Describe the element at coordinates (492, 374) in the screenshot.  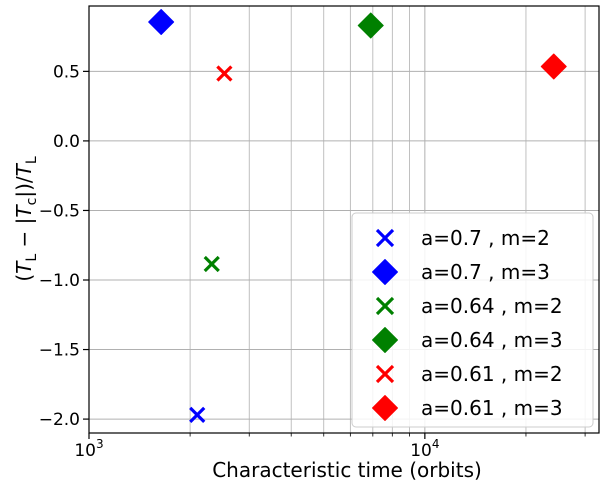
I see `legend-label: a=0.61 , m=2` at that location.